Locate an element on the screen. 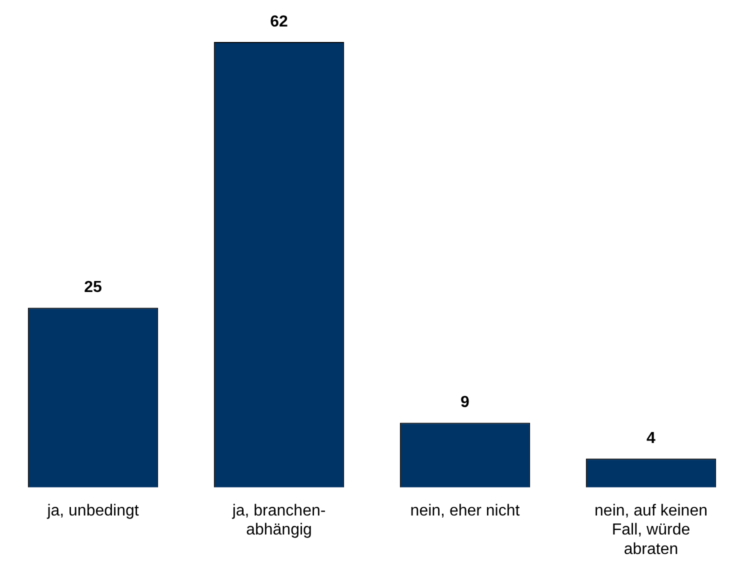 The height and width of the screenshot is (583, 744). data-label: 9 is located at coordinates (465, 403).